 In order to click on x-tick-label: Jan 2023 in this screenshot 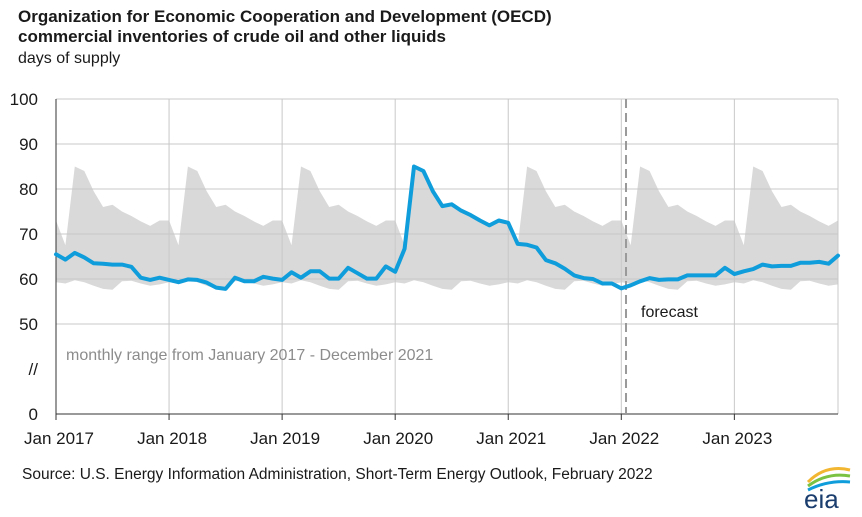, I will do `click(737, 438)`.